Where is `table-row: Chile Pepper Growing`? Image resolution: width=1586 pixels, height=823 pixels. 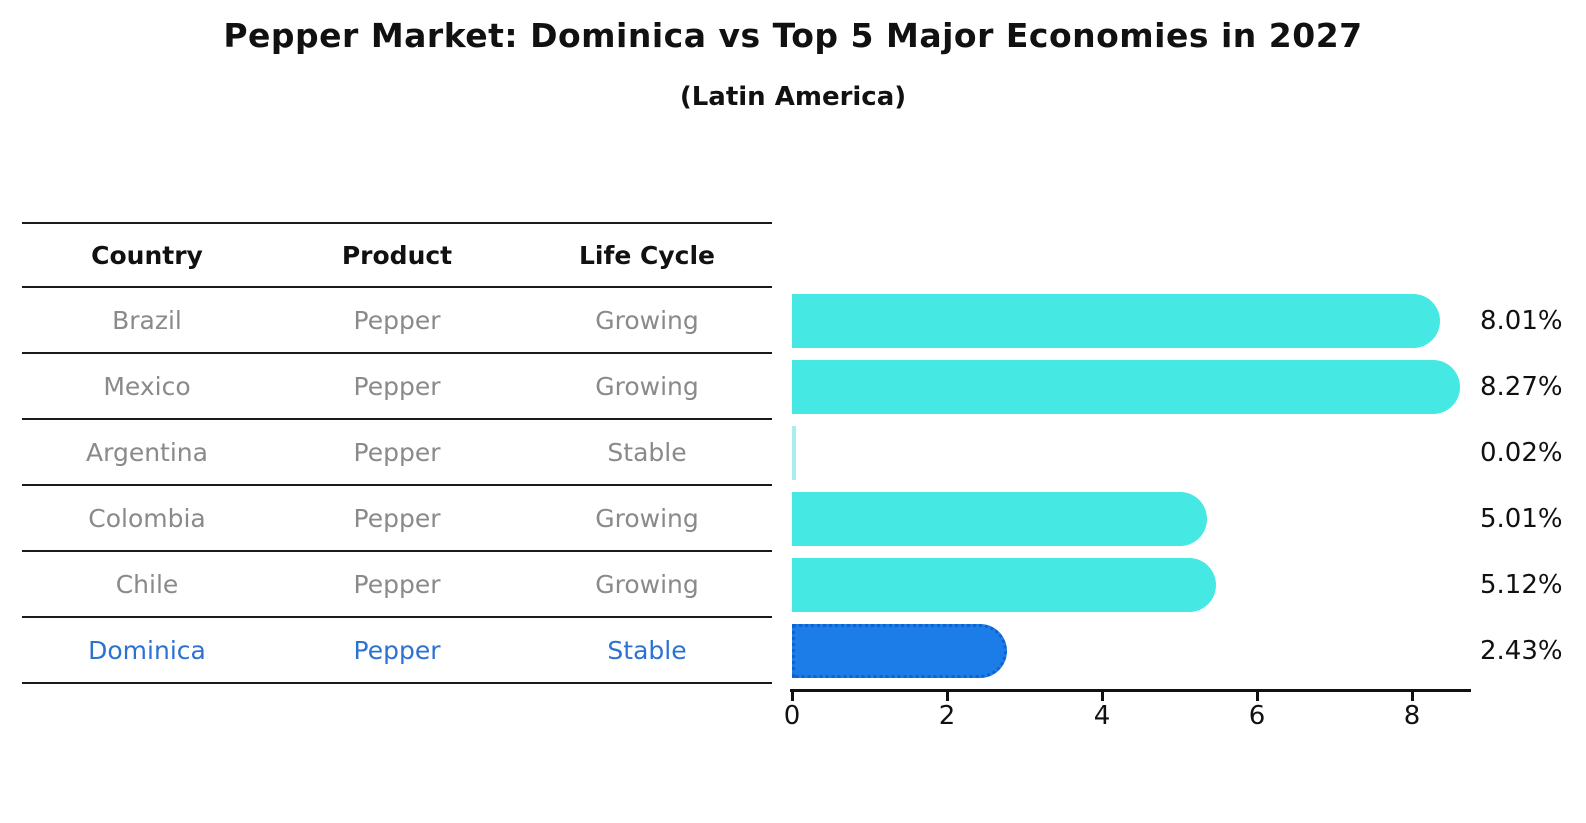
table-row: Chile Pepper Growing is located at coordinates (397, 585).